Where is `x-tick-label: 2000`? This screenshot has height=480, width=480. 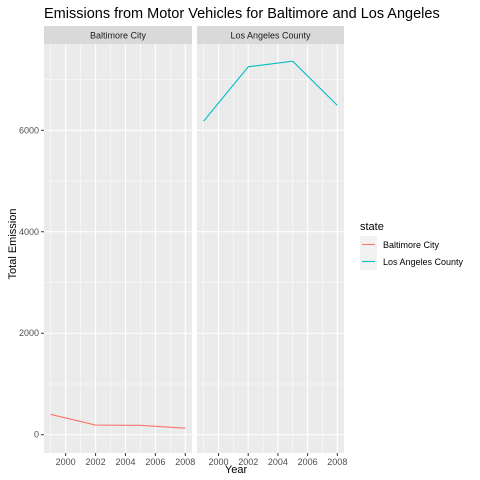
x-tick-label: 2000 is located at coordinates (66, 462).